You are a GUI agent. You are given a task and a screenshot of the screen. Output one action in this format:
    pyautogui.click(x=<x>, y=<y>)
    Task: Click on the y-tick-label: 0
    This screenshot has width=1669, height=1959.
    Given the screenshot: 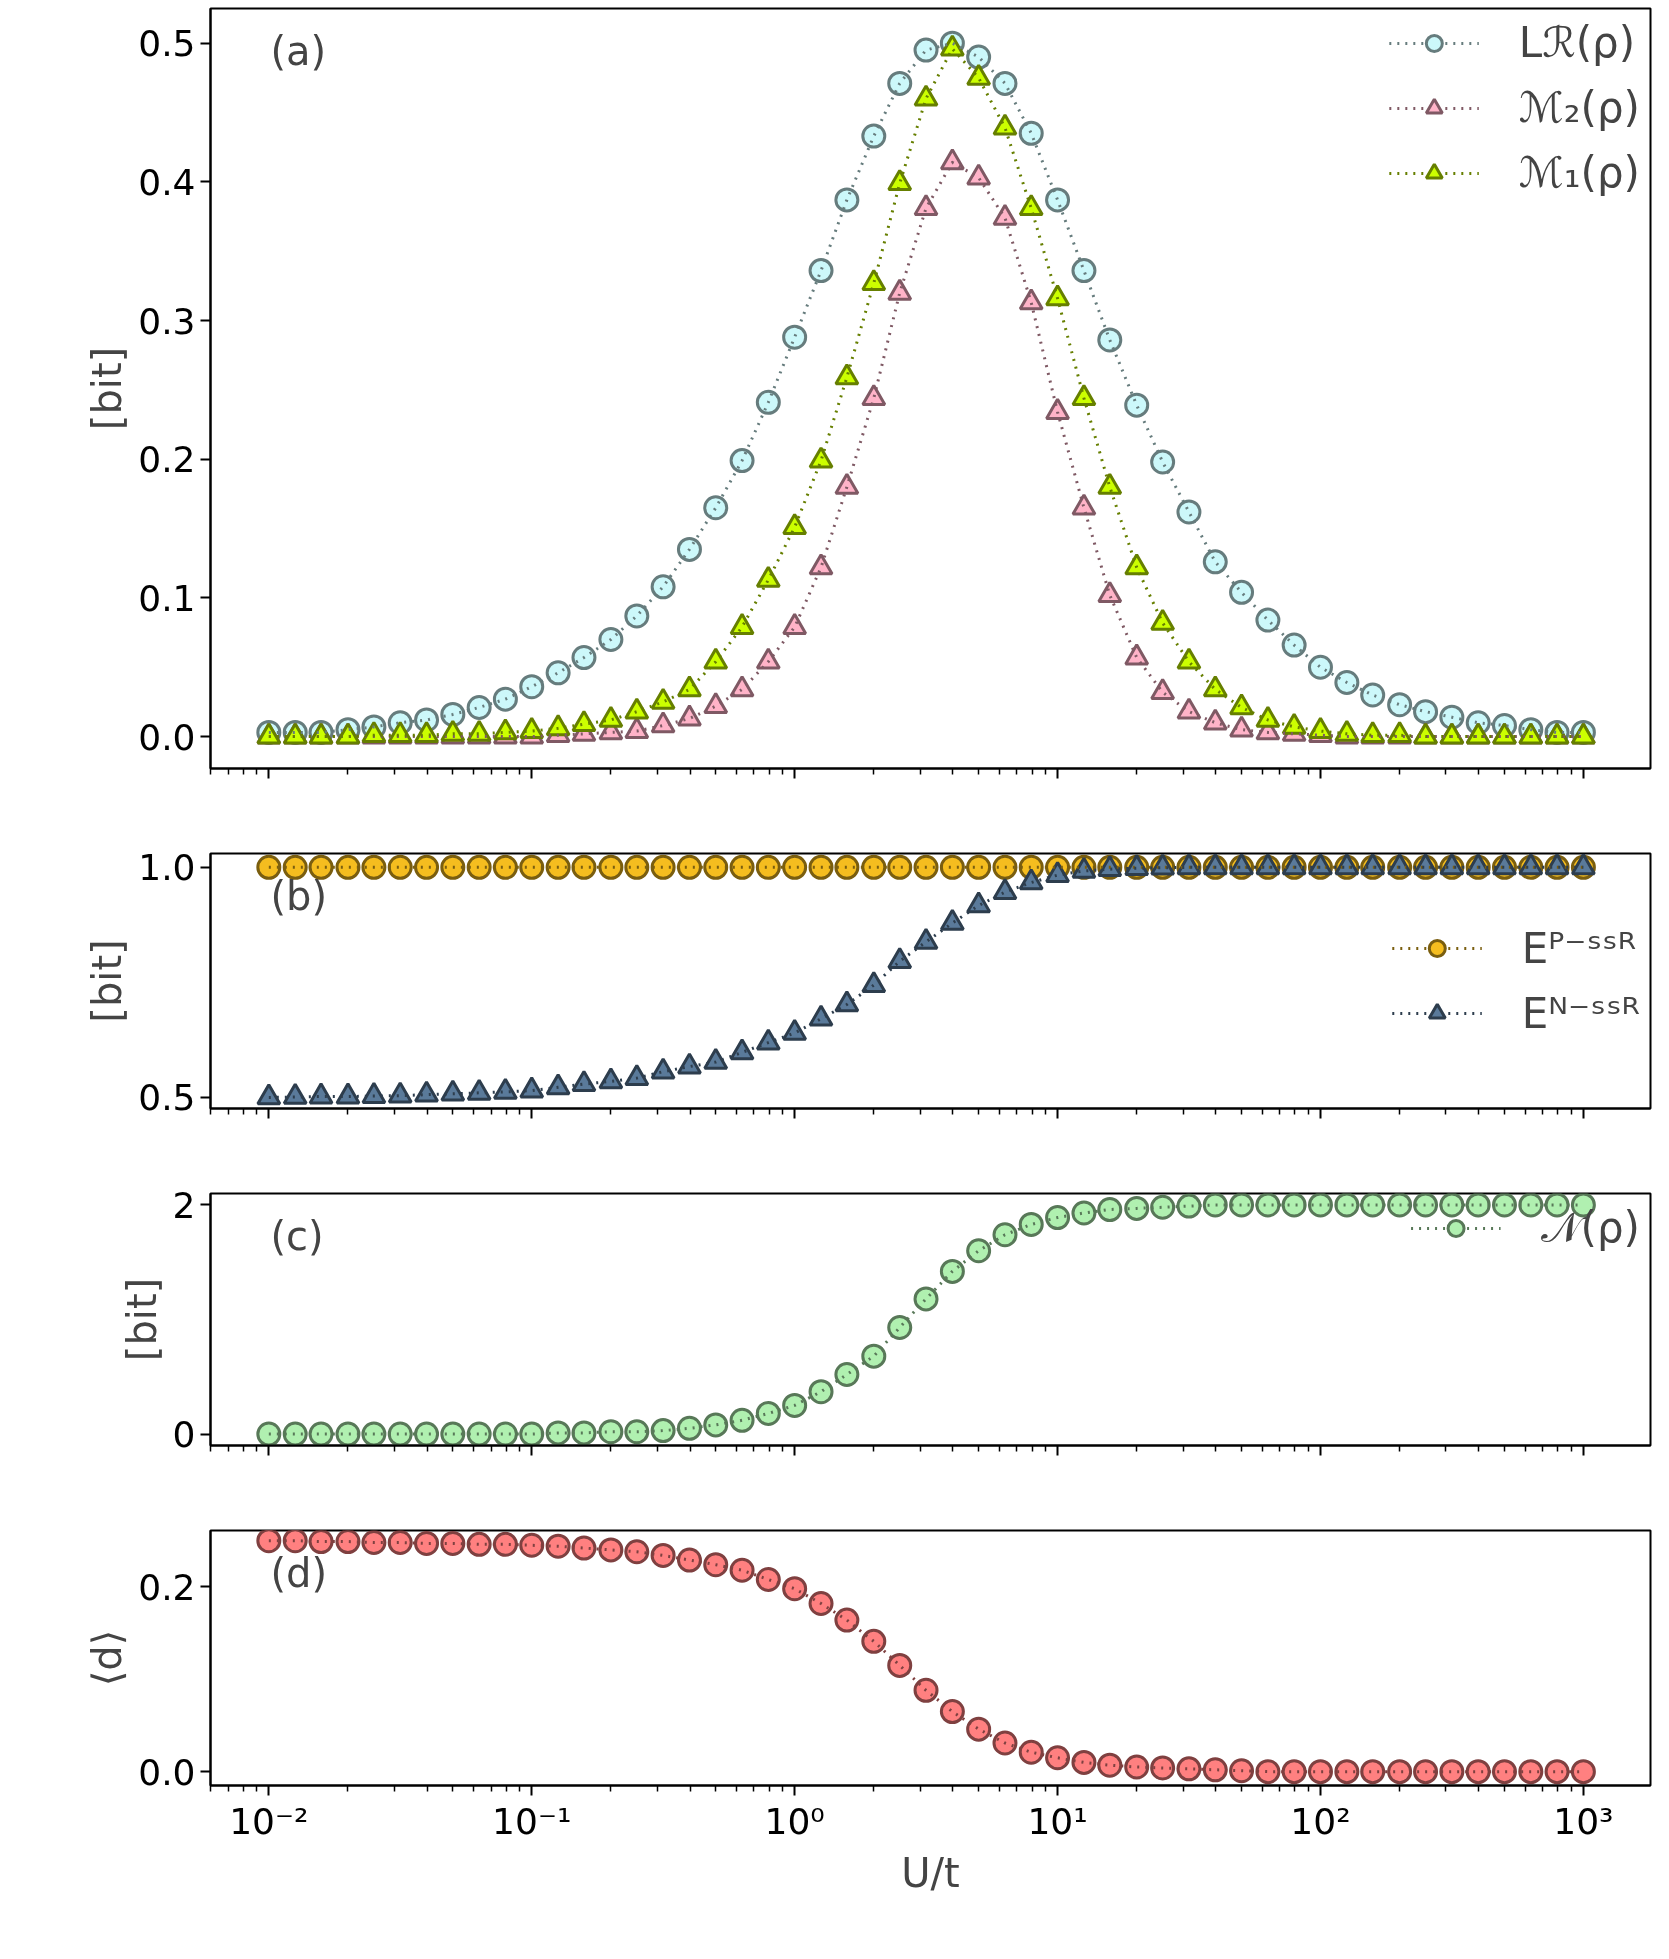 What is the action you would take?
    pyautogui.click(x=184, y=1435)
    